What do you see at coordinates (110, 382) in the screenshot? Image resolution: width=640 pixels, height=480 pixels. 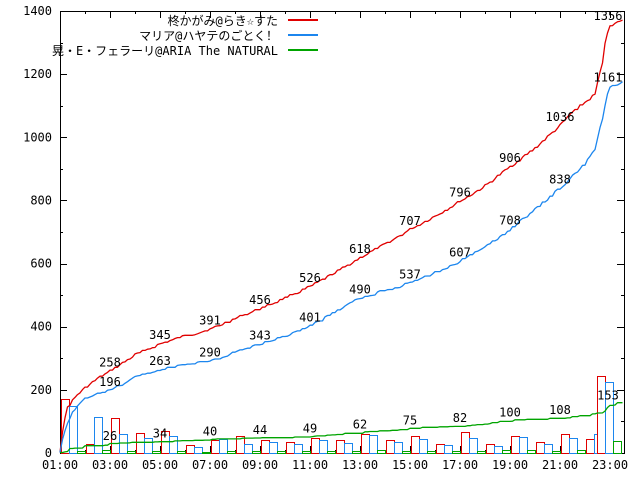 I see `data-label: 196` at bounding box center [110, 382].